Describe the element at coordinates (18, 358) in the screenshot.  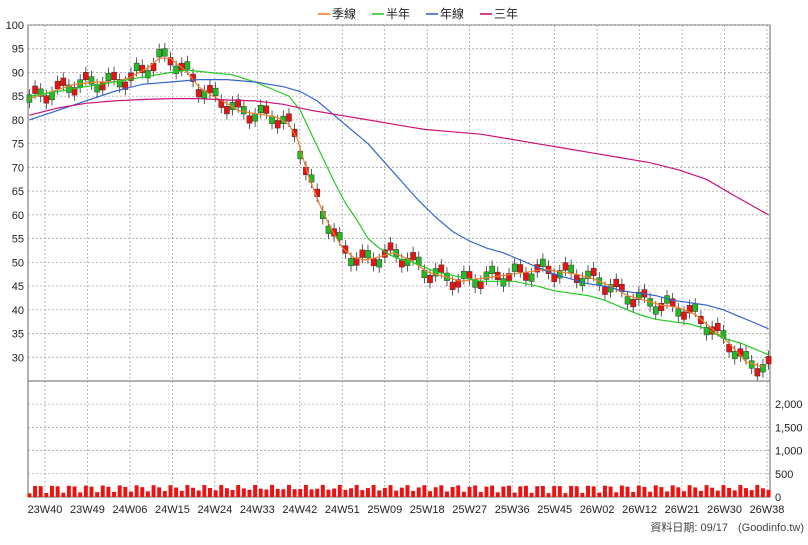
I see `price-tick-label: 30` at that location.